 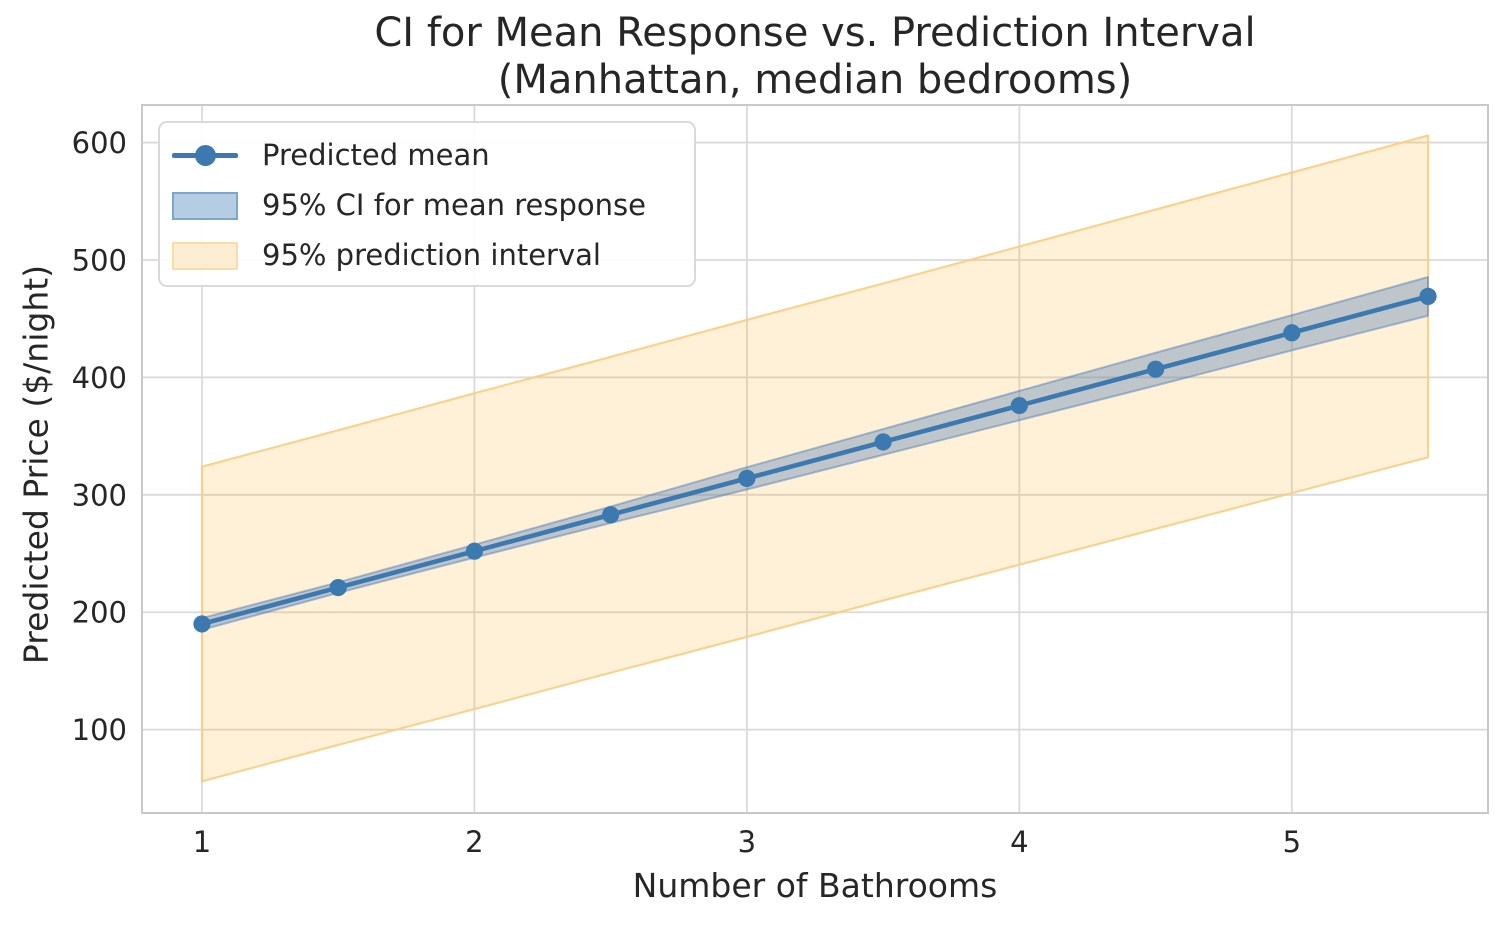 What do you see at coordinates (205, 205) in the screenshot?
I see `legend-ci-swatch-icon` at bounding box center [205, 205].